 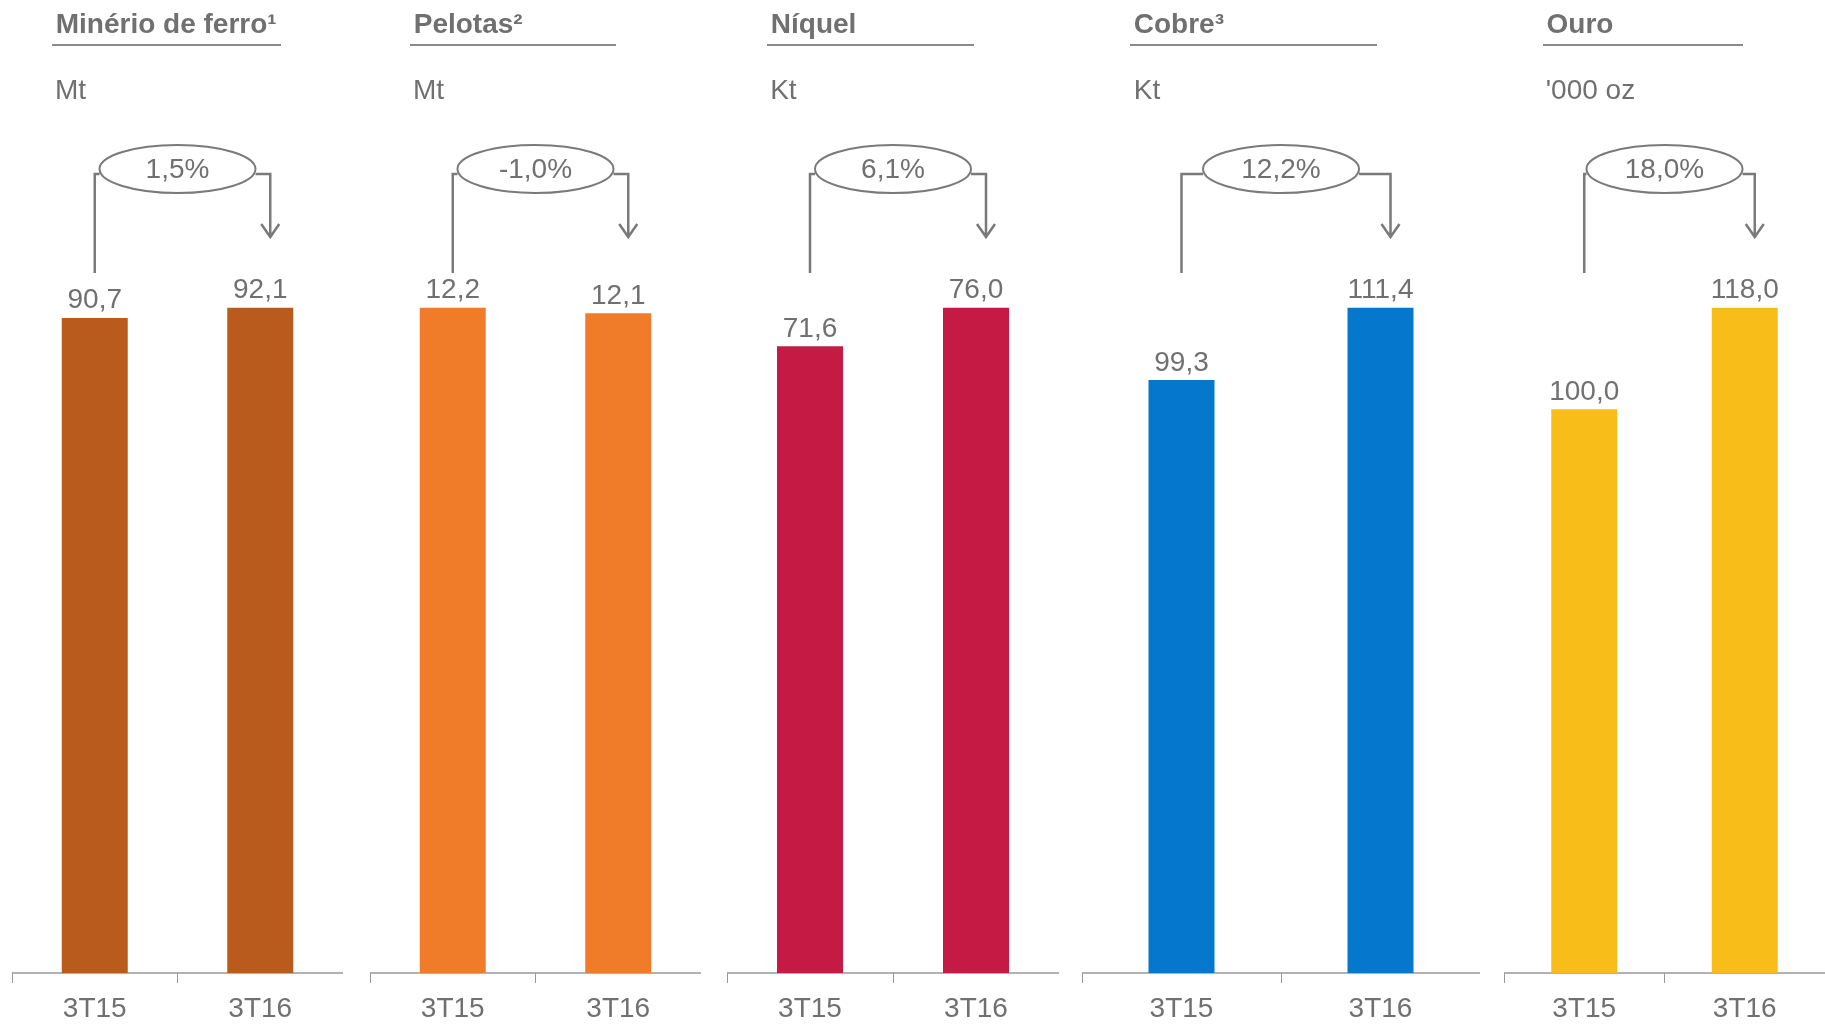 I want to click on chart-title: Ouro, so click(x=1643, y=27).